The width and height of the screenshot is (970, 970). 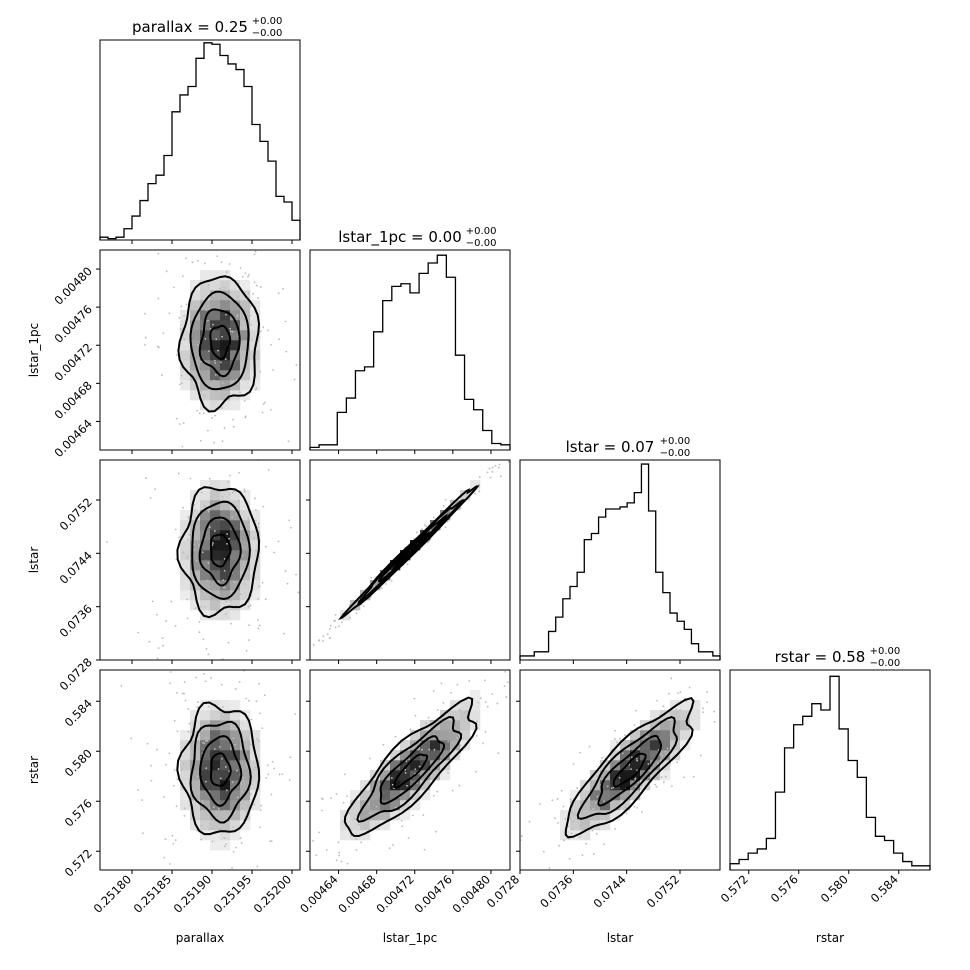 I want to click on hist-frame-rstar, so click(x=830, y=770).